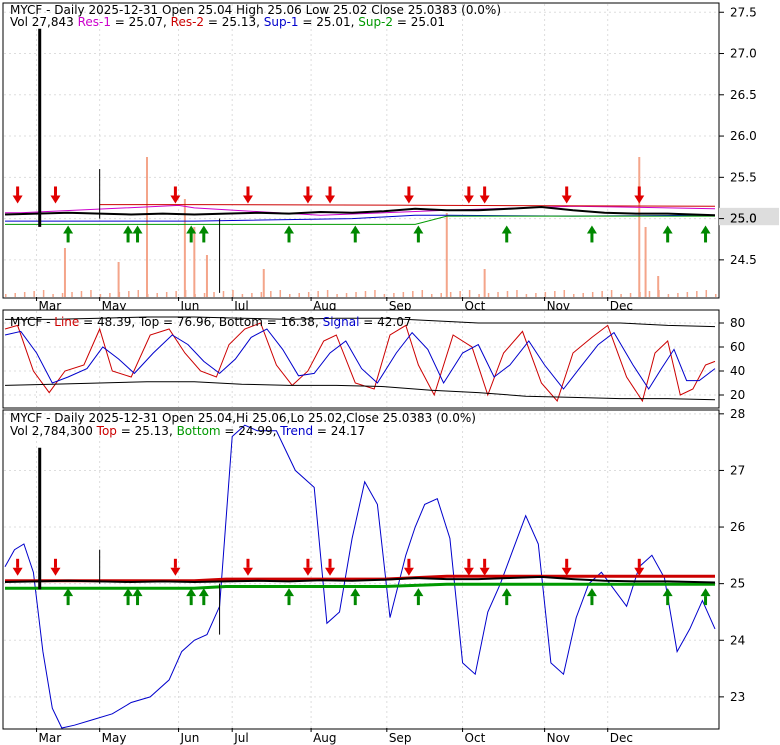 The width and height of the screenshot is (780, 745). I want to click on y-tick-label: 60, so click(737, 347).